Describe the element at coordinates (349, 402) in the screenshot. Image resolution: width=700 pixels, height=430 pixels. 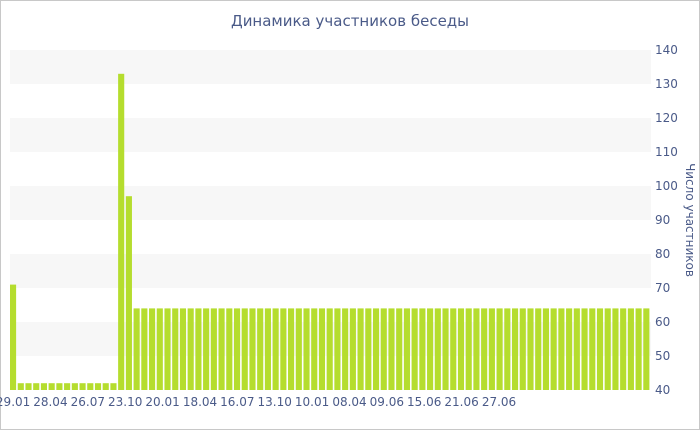
I see `x-tick-label: 08.04` at that location.